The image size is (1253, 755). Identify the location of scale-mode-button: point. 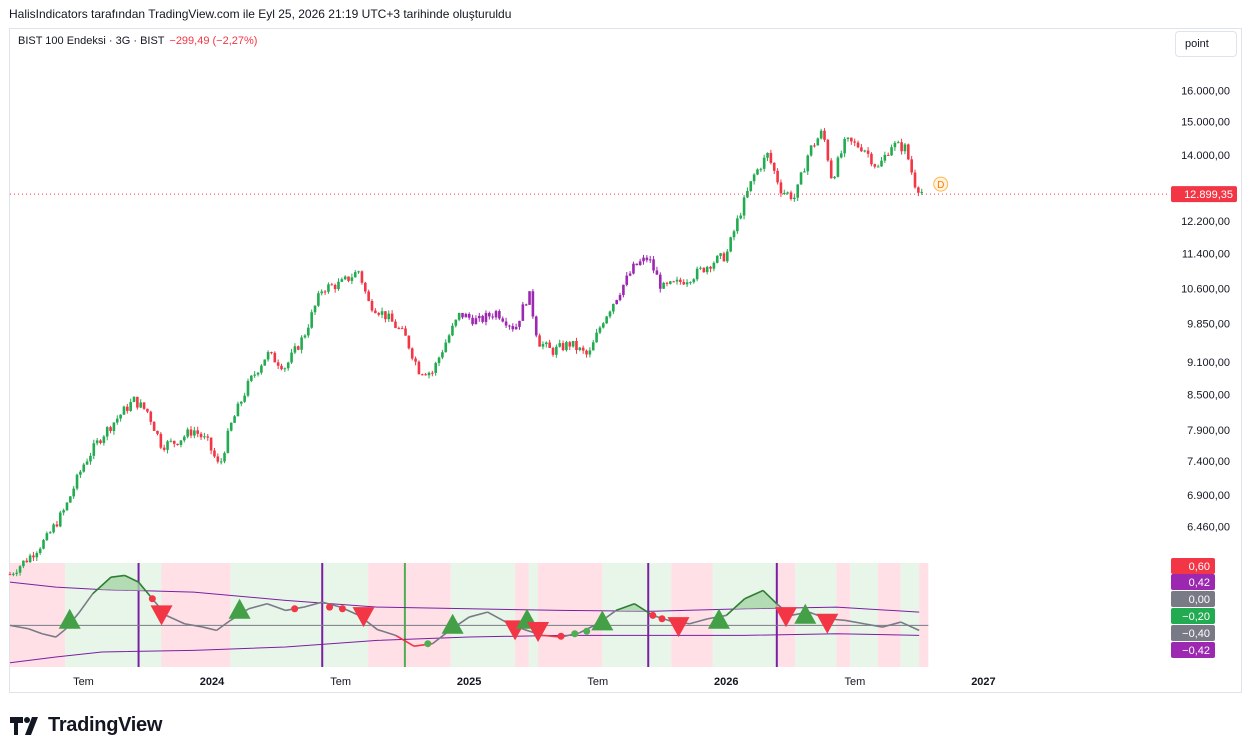
(1206, 44).